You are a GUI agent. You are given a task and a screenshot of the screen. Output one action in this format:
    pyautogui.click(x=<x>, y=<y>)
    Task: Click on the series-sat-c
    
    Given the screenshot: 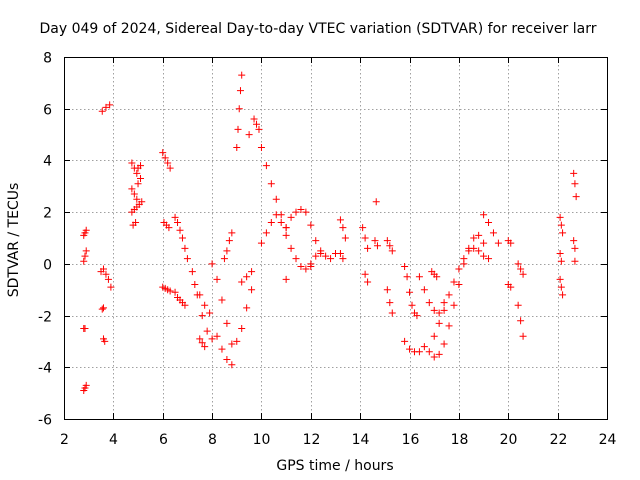 What is the action you would take?
    pyautogui.click(x=84, y=328)
    